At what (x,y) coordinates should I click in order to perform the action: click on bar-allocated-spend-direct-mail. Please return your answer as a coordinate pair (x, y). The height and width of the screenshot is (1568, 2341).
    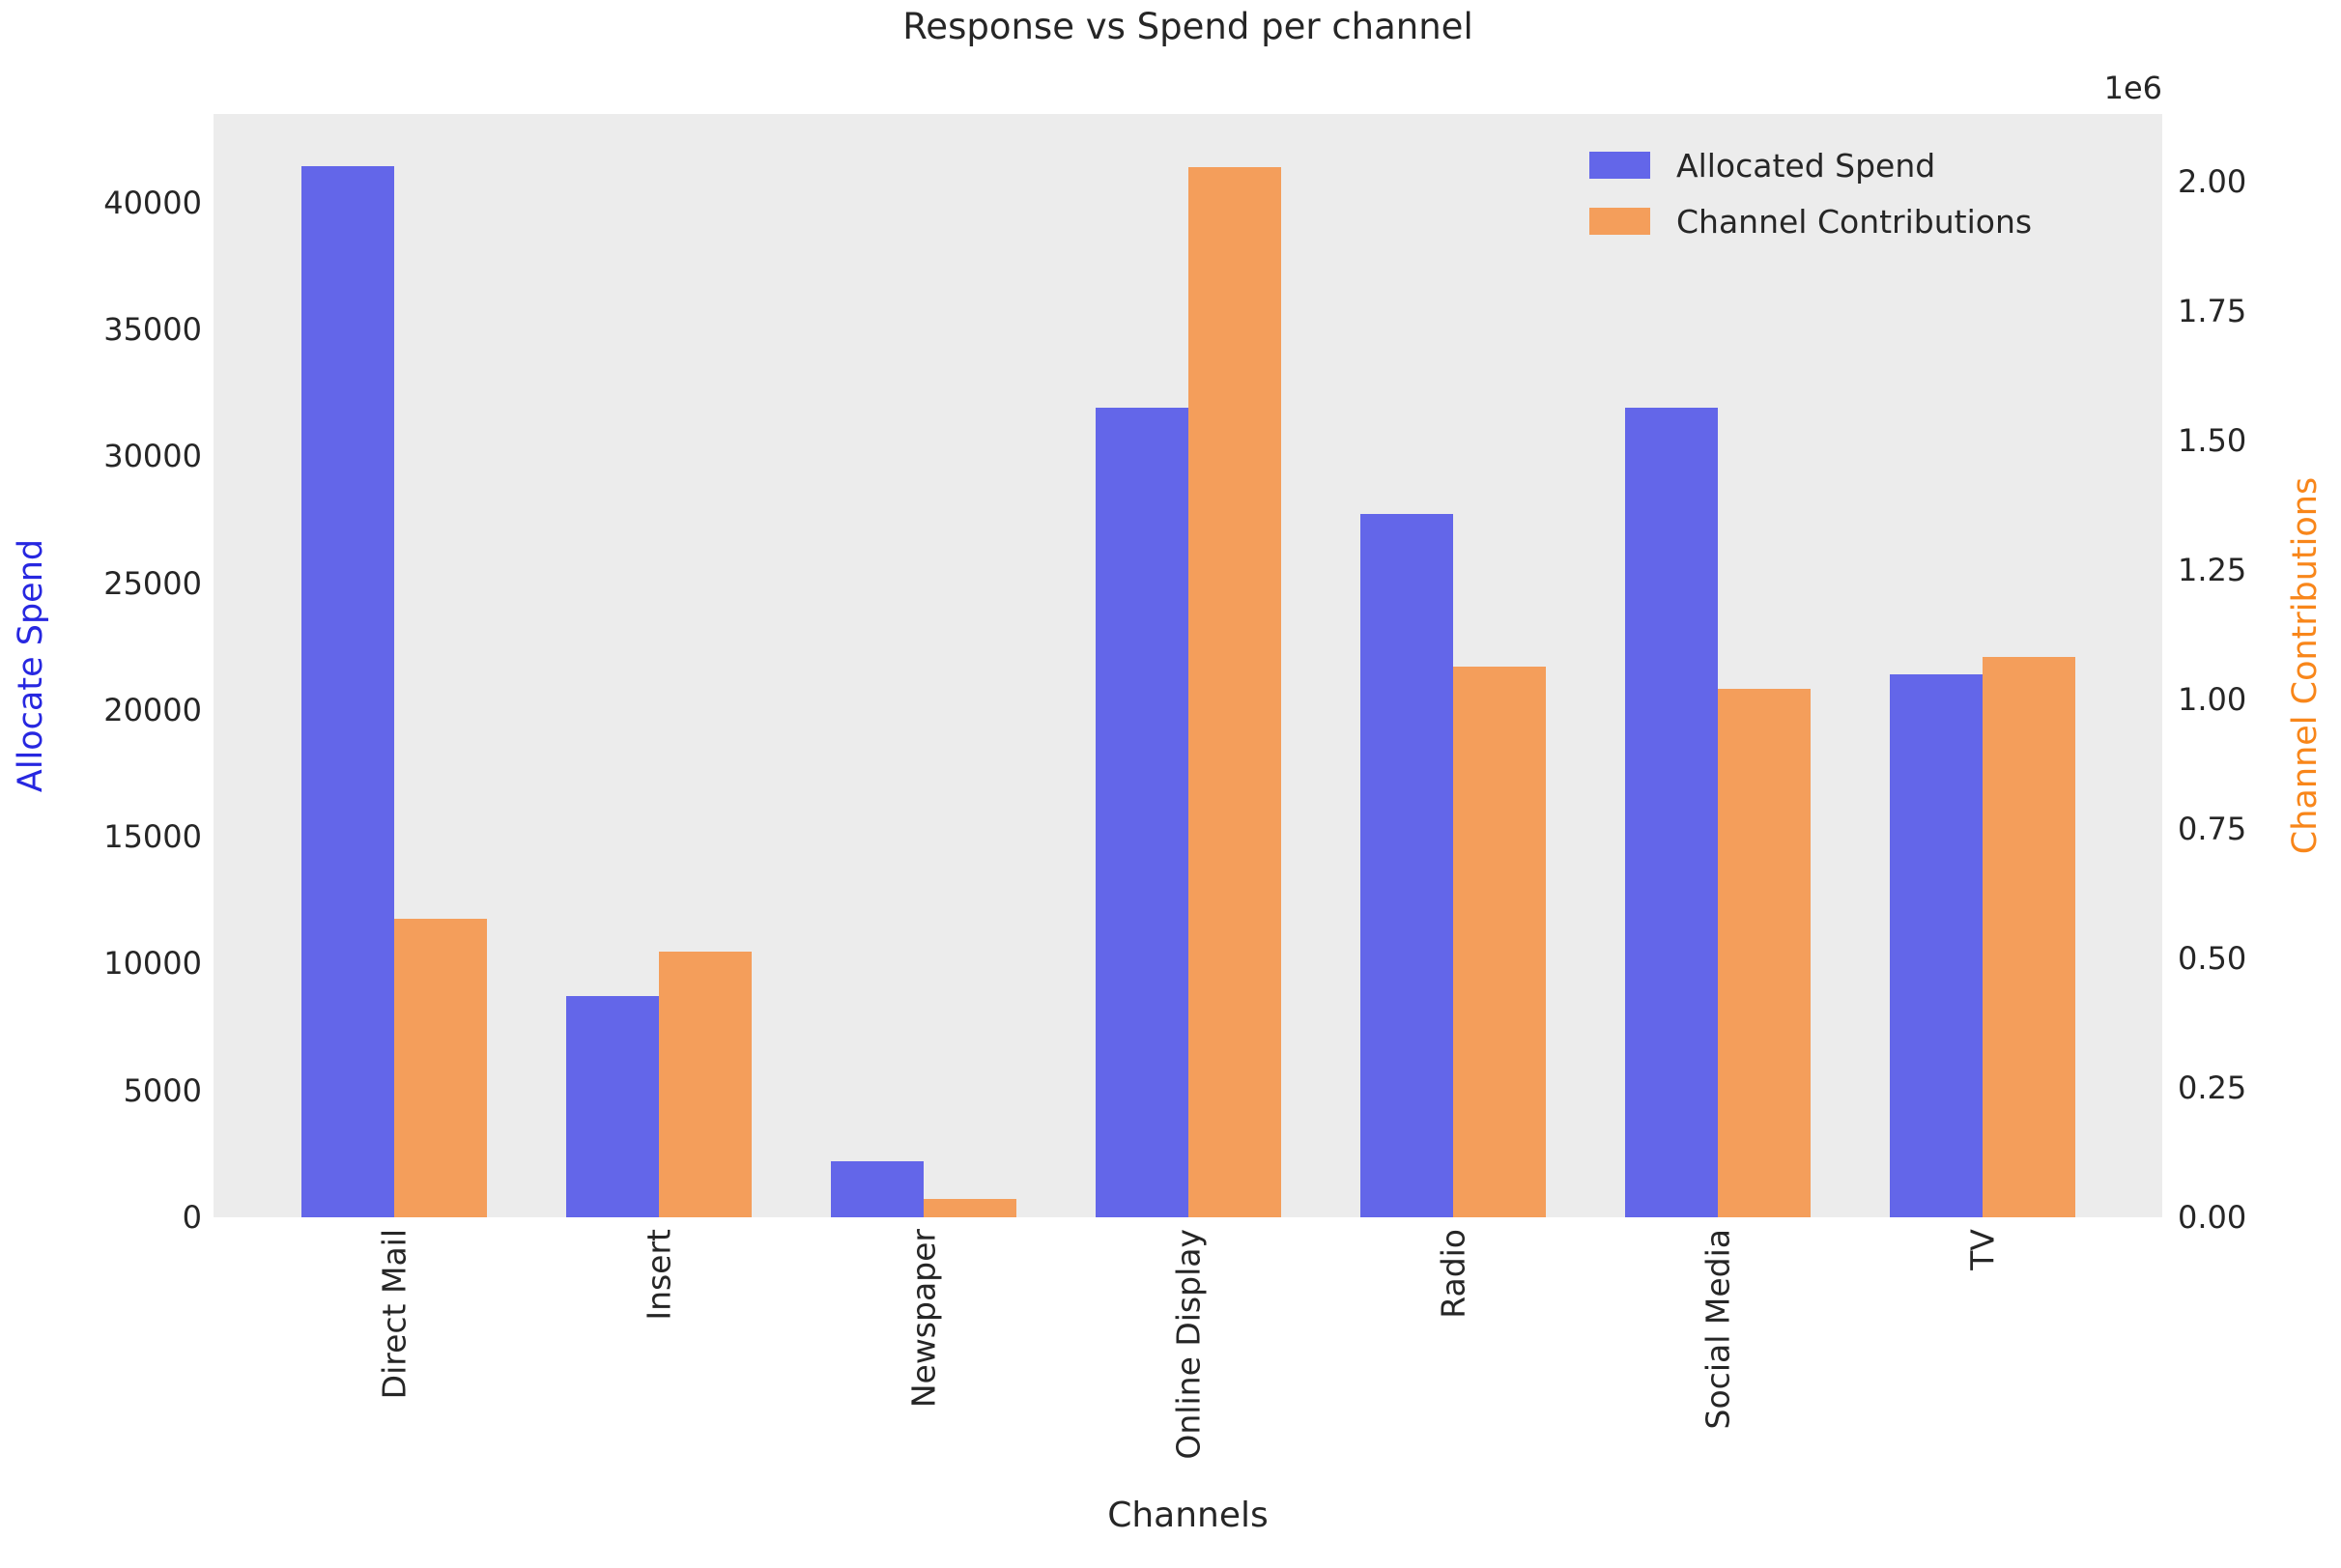
    Looking at the image, I should click on (348, 691).